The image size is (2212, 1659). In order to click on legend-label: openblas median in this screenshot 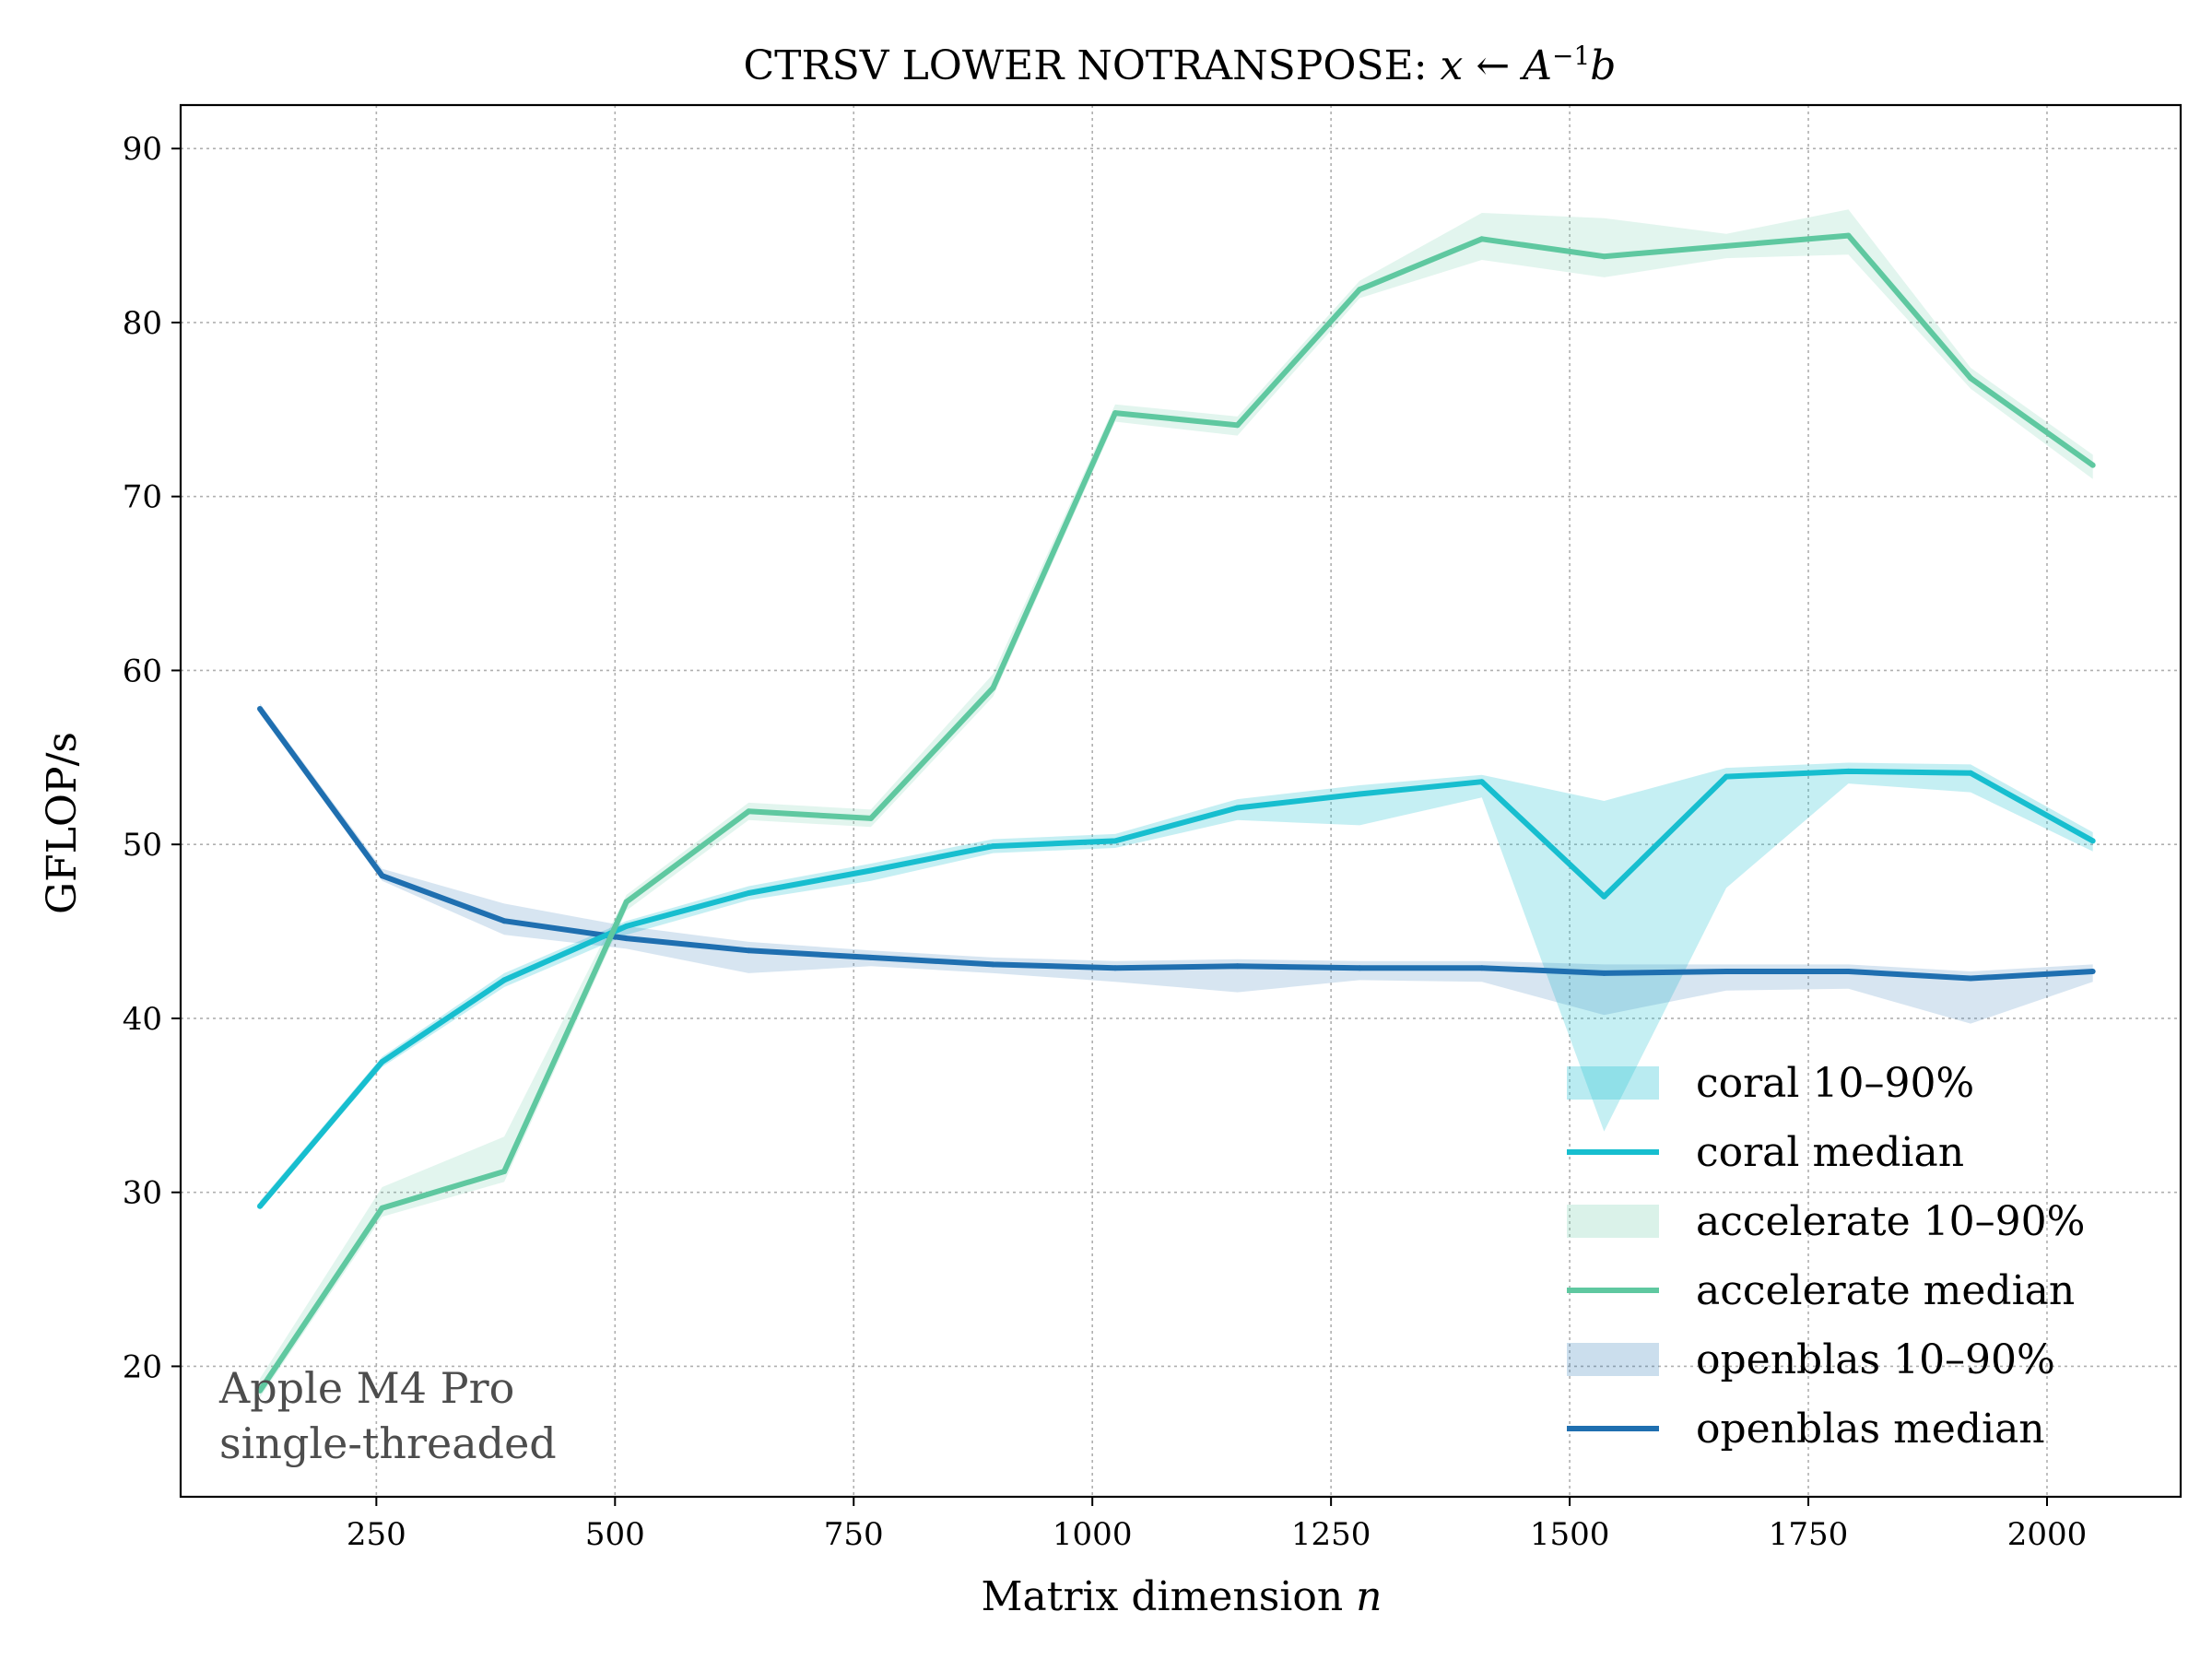, I will do `click(1870, 1429)`.